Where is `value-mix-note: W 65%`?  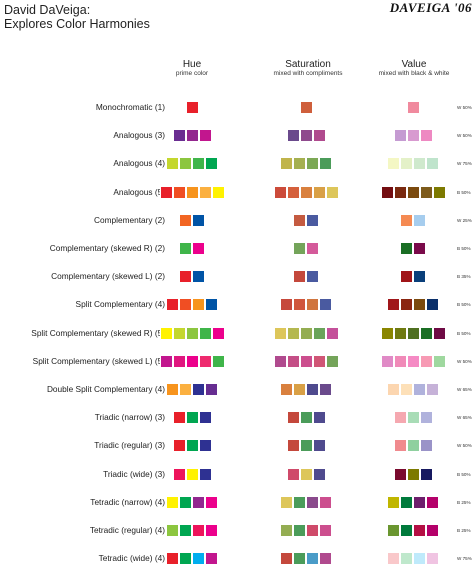 value-mix-note: W 65% is located at coordinates (464, 389).